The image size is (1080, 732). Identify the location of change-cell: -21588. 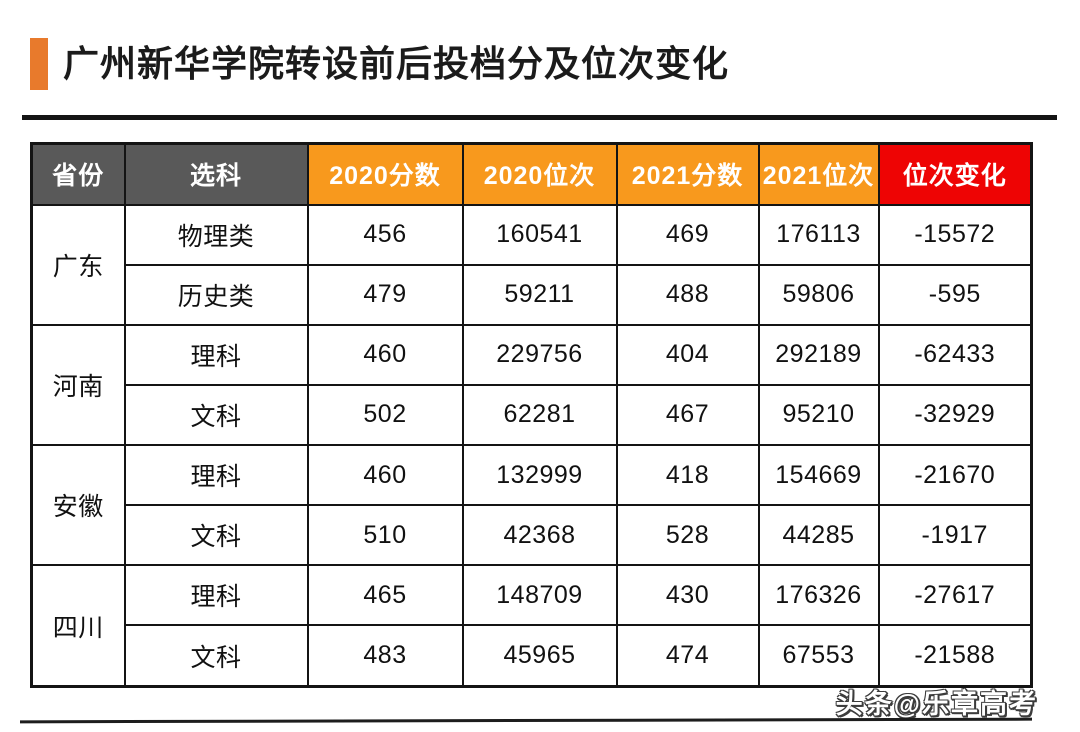
(955, 656).